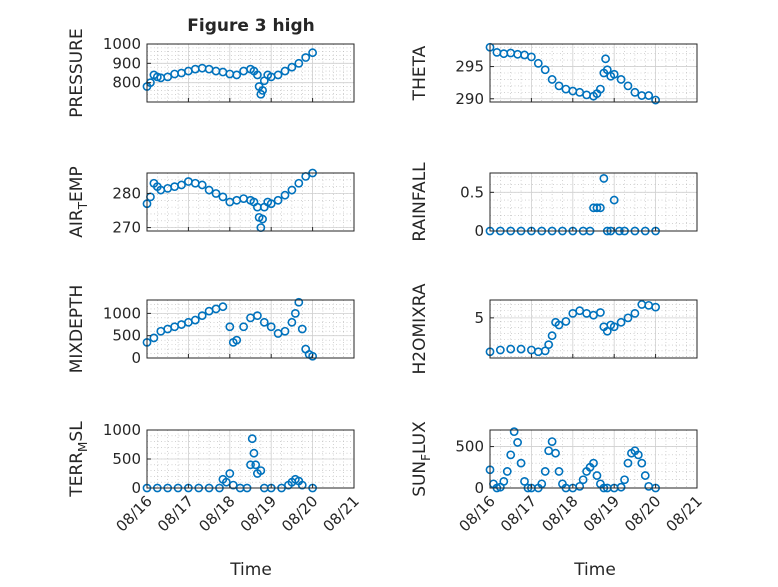 The image size is (778, 587). Describe the element at coordinates (472, 192) in the screenshot. I see `rainfall-ytick-label: 0.5` at that location.